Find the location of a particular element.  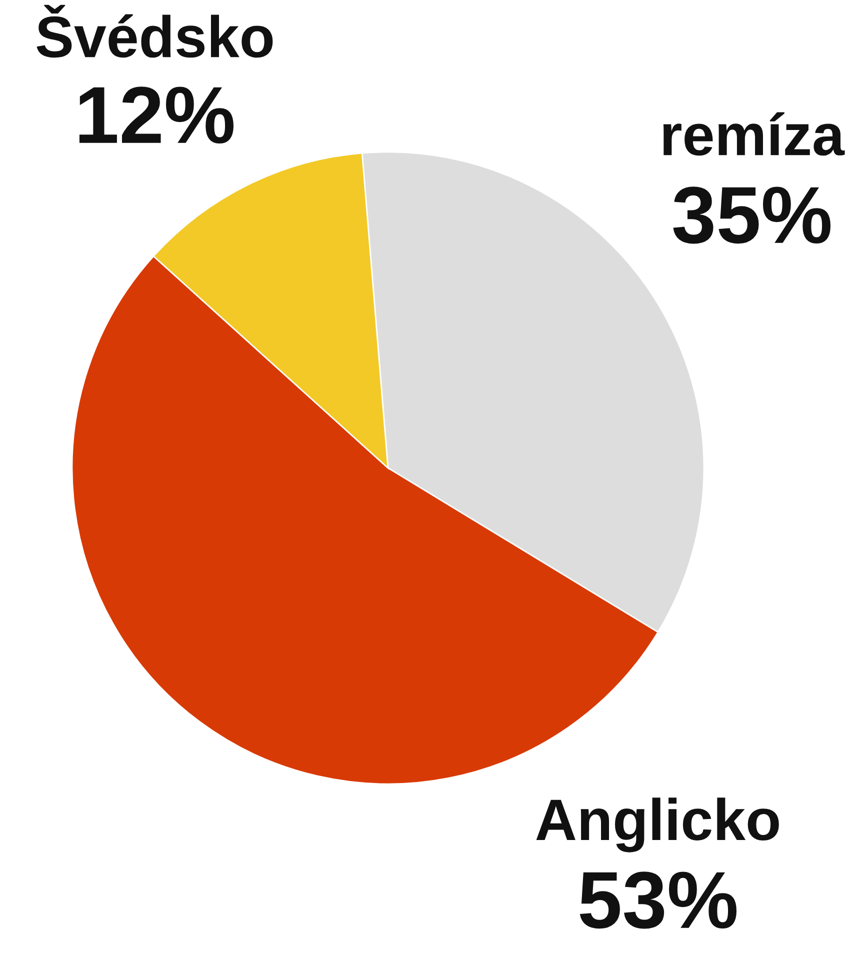

slice-label: Švédsko is located at coordinates (154, 31).